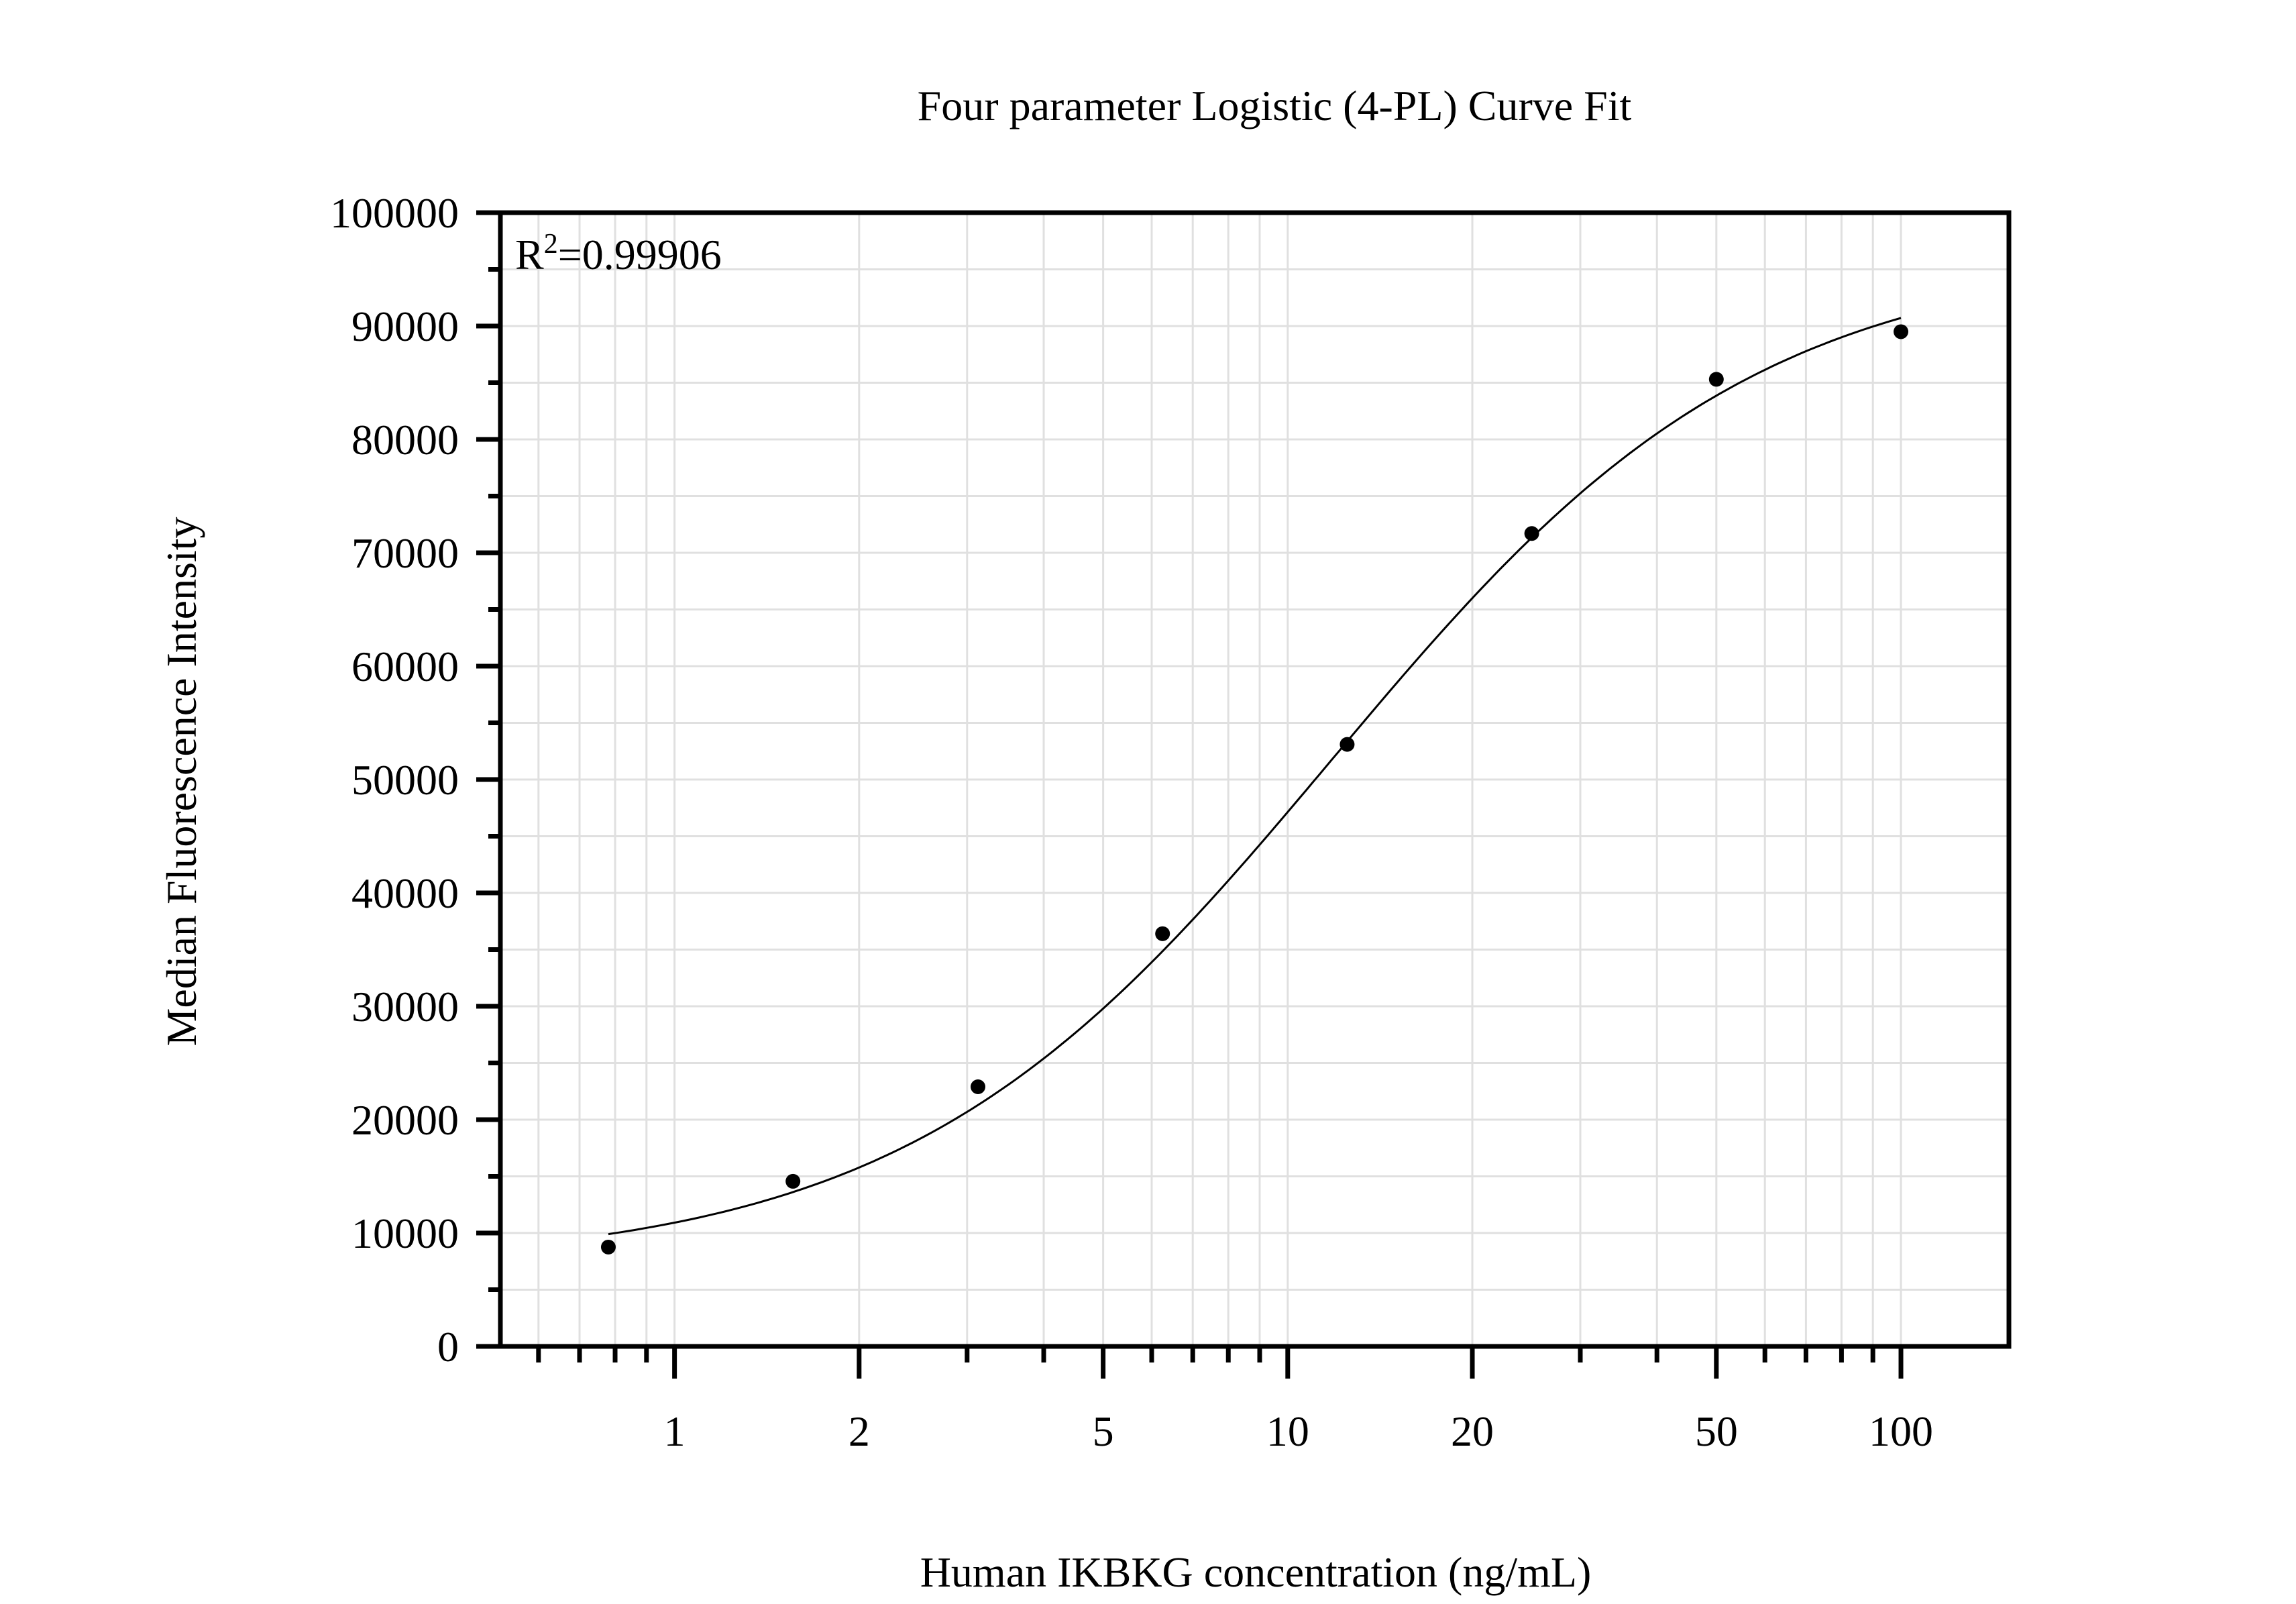  I want to click on chart-title: Four parameter Logistic (4-PL) Curve Fit, so click(1275, 105).